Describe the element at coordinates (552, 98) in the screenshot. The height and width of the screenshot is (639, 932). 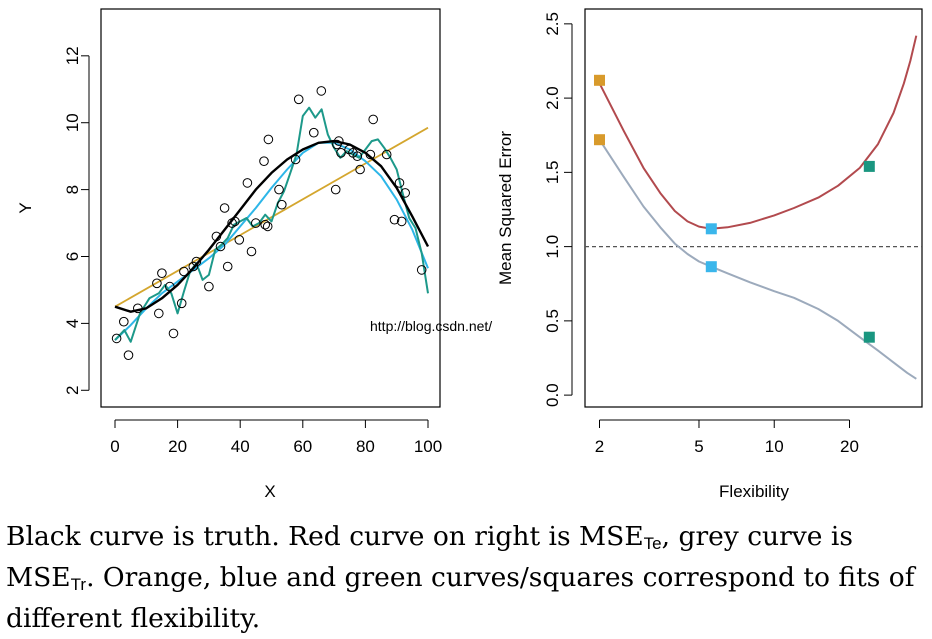
I see `right-y-tick-label: 2.0` at that location.